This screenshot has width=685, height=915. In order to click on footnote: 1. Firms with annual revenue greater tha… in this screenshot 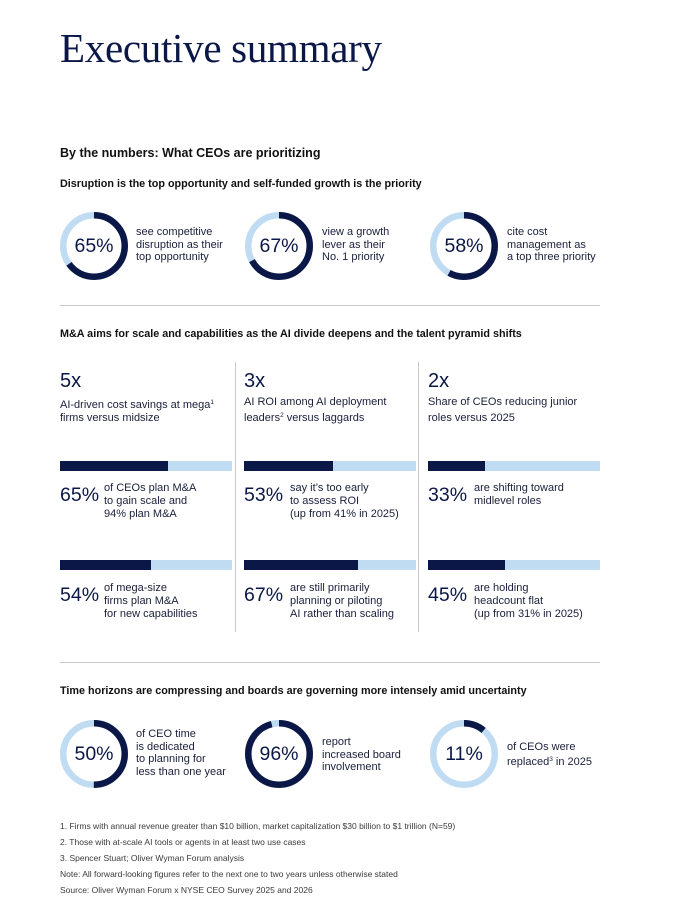, I will do `click(258, 826)`.